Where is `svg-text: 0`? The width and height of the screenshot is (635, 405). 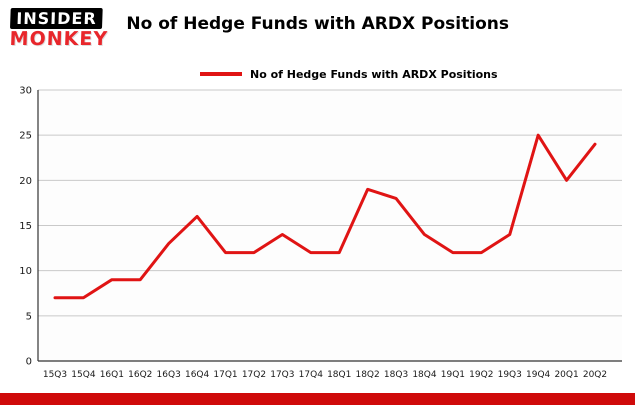
svg-text: 0 is located at coordinates (29, 362).